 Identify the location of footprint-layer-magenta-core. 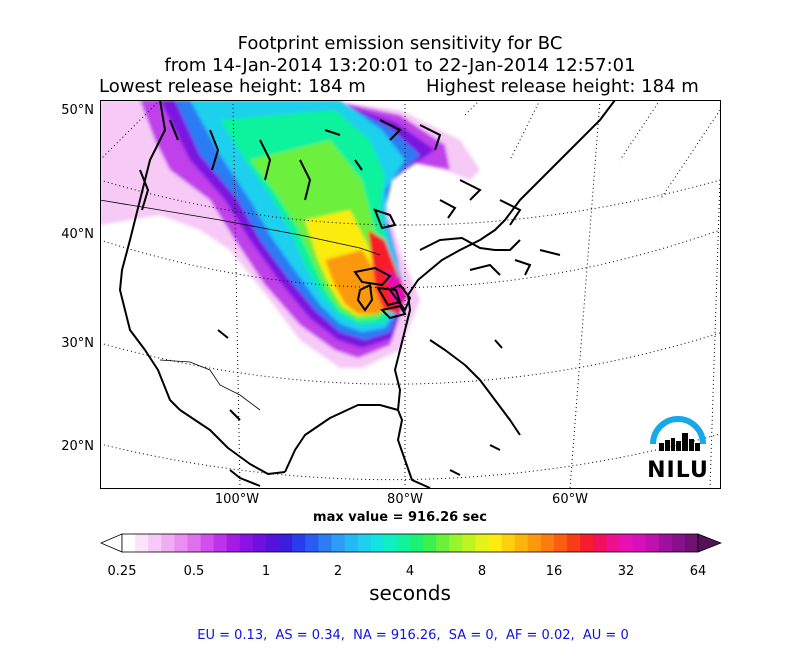
(397, 289).